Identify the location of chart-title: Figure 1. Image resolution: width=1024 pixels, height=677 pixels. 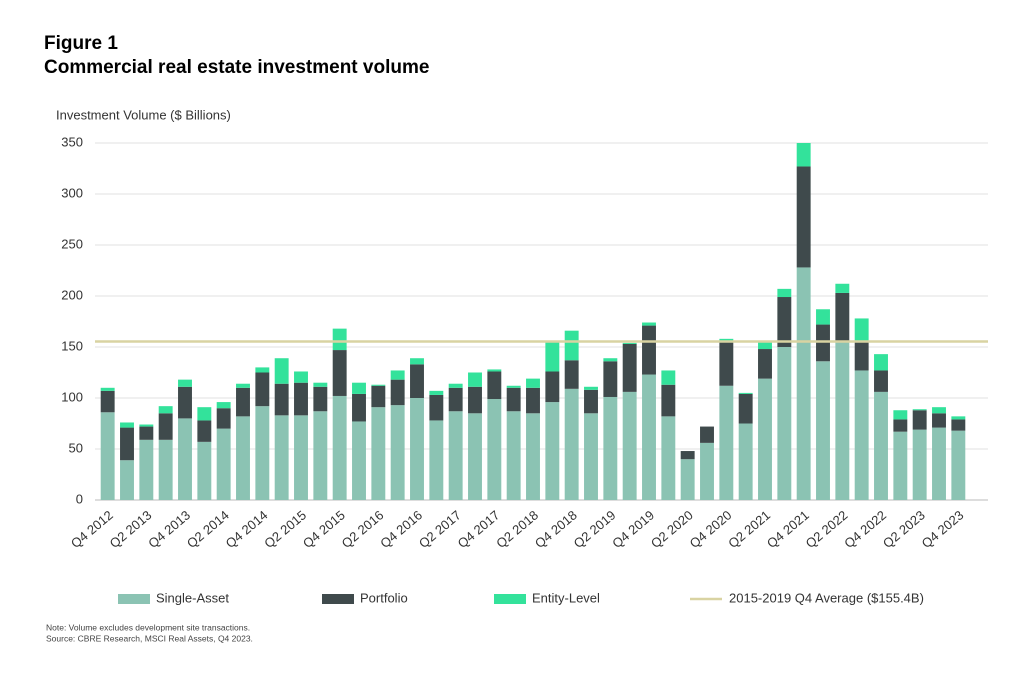
(81, 43).